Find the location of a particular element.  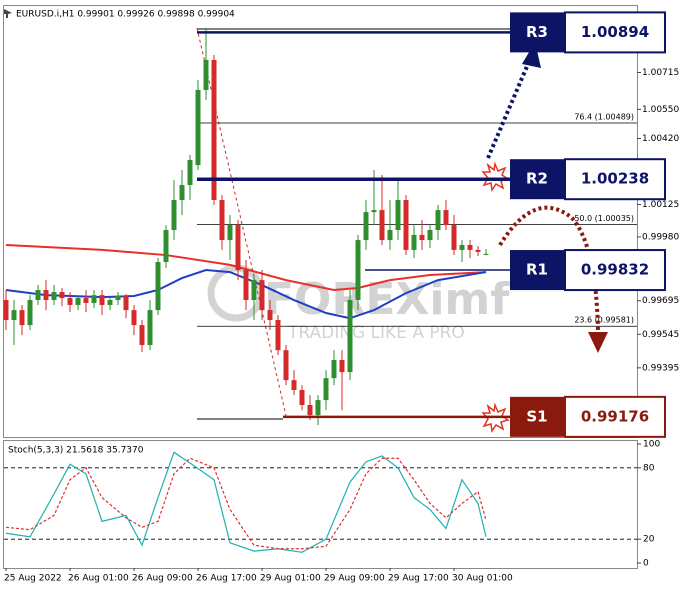

level-value: 1.00238 is located at coordinates (615, 179).